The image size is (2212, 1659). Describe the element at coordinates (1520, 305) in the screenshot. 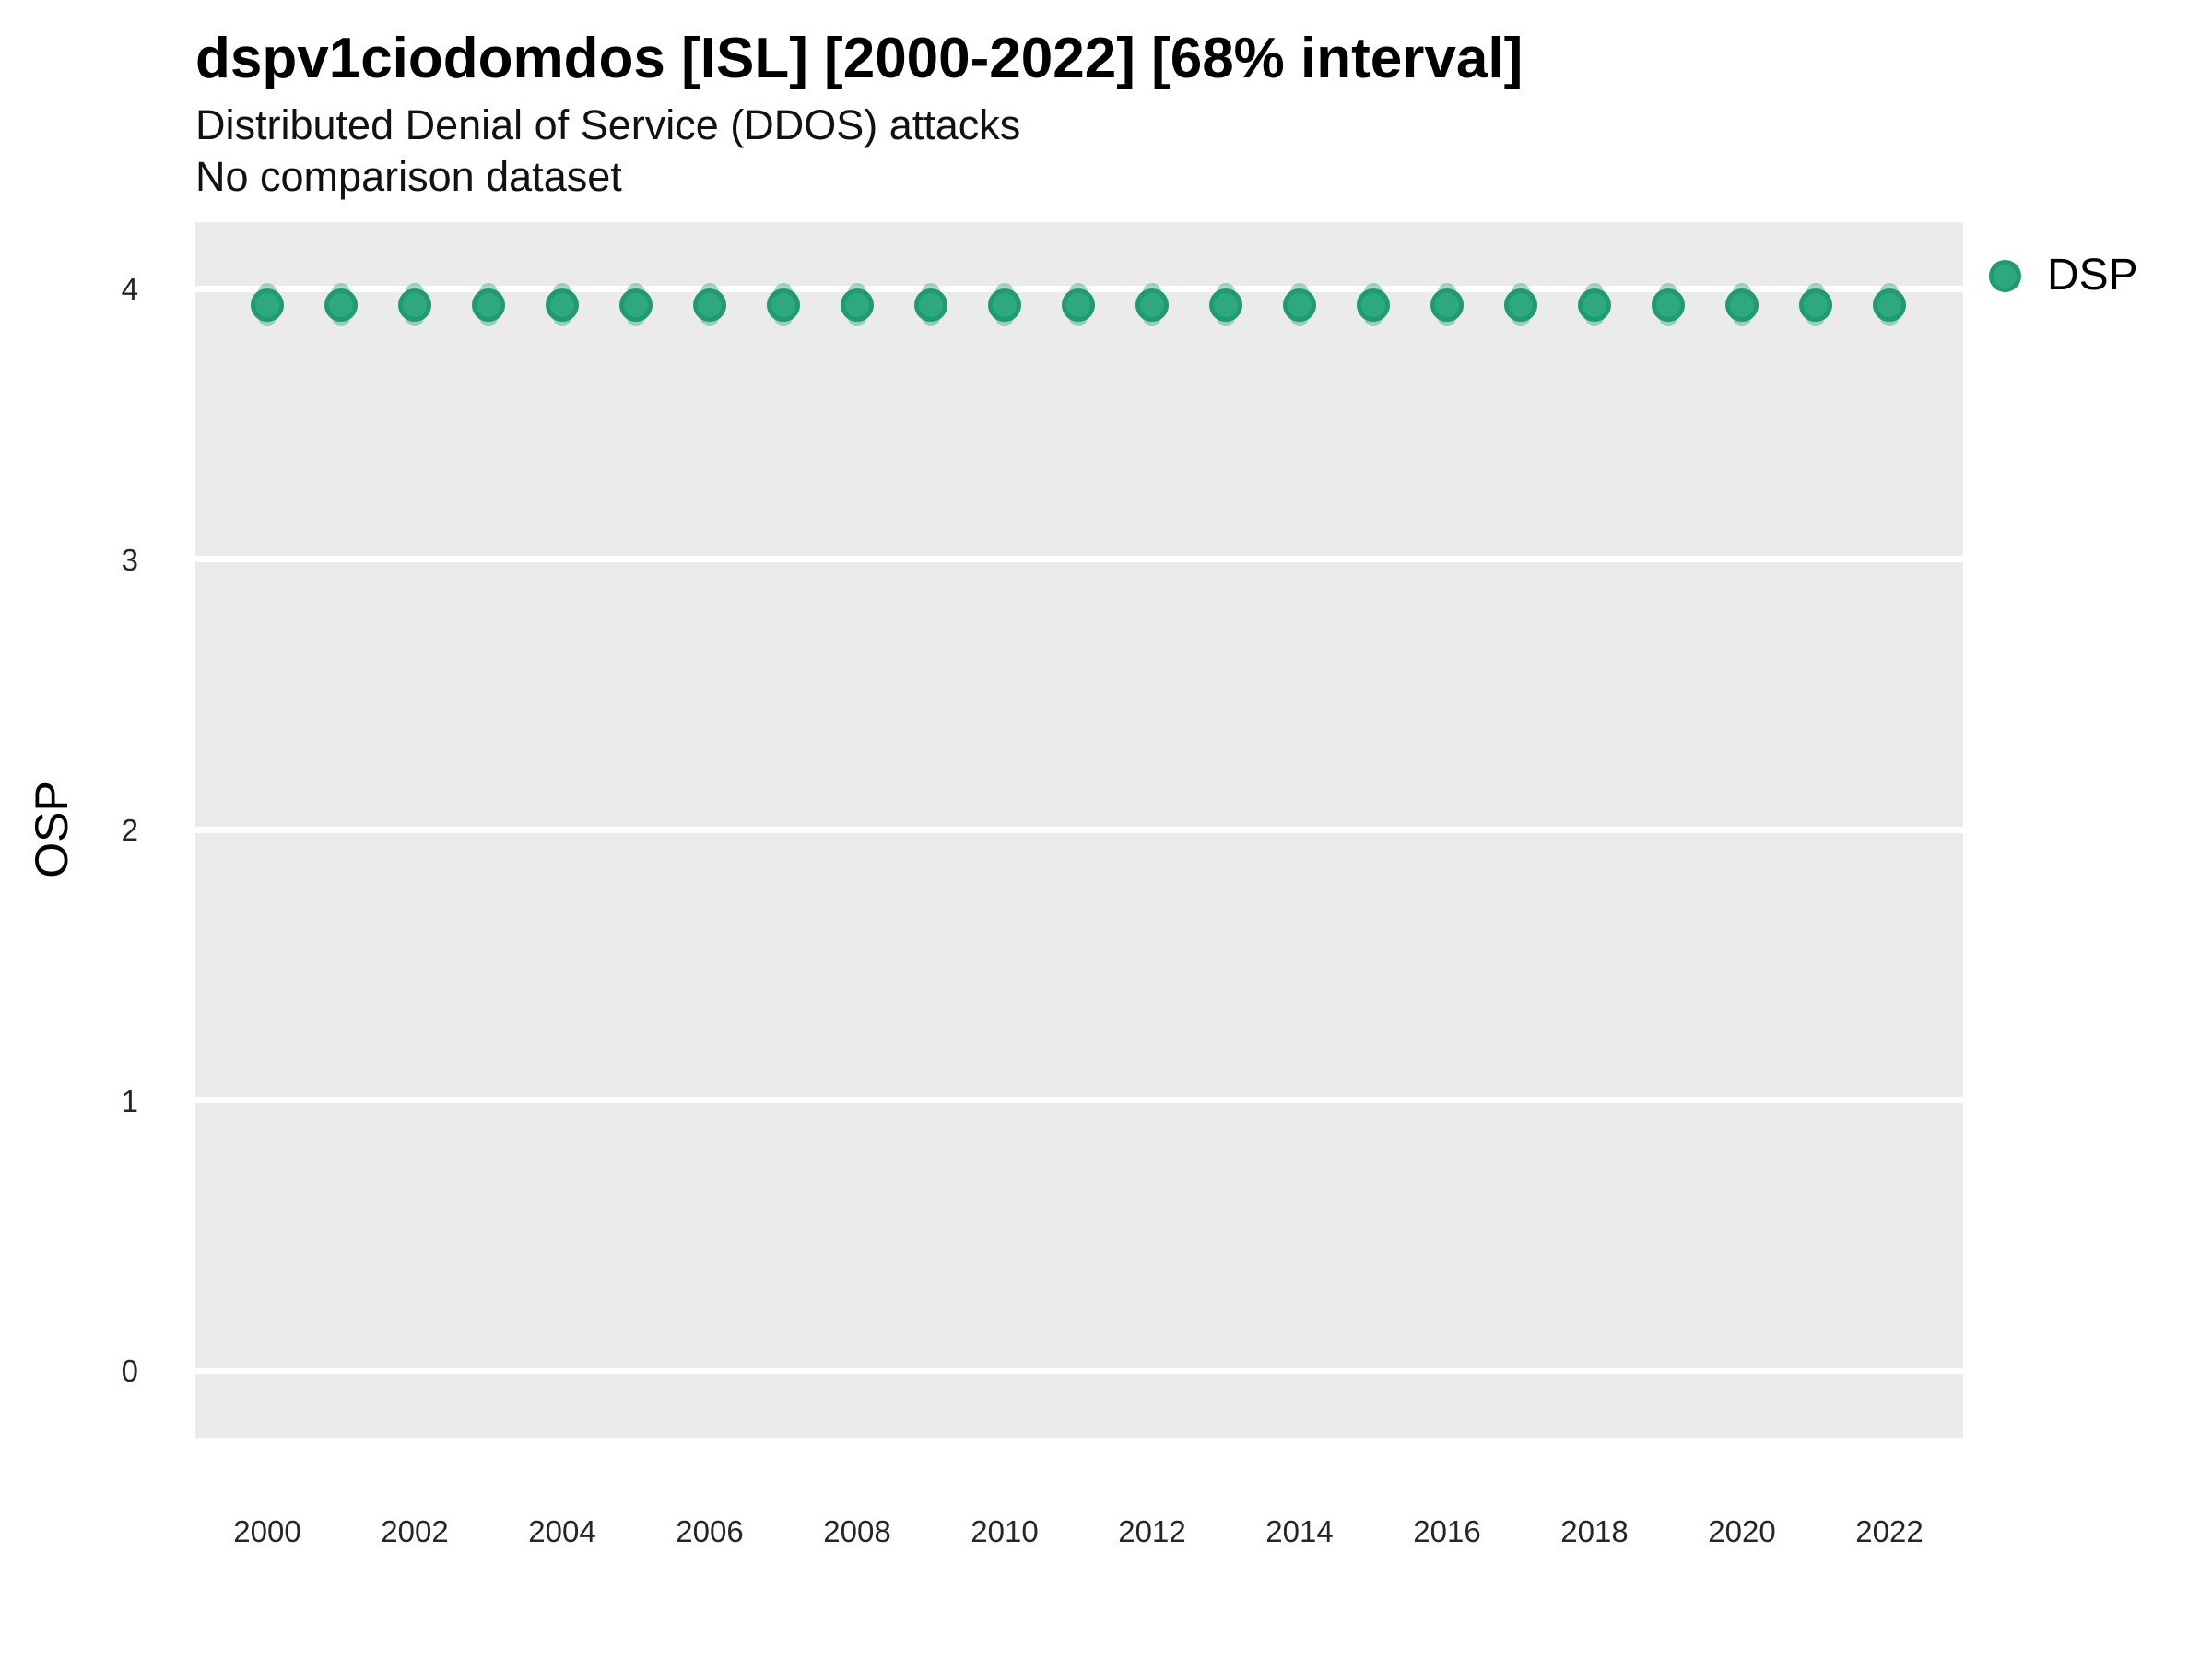

I see `data-point-2017` at that location.